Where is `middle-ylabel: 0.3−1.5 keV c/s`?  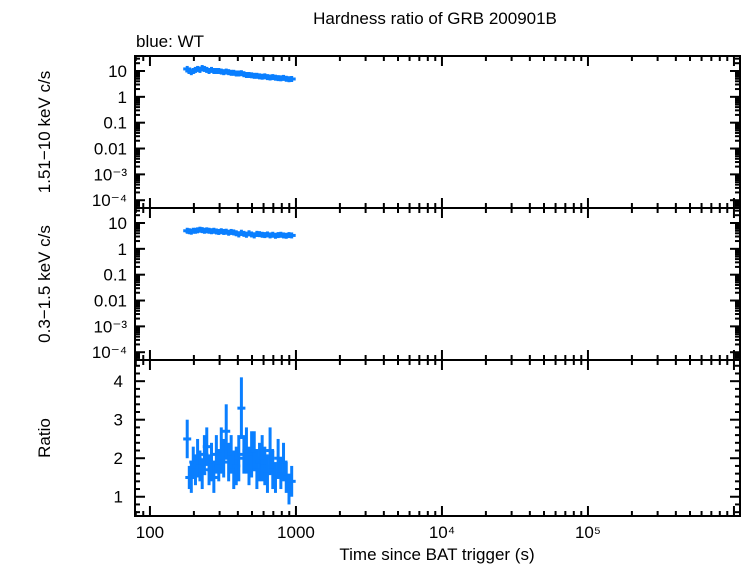
middle-ylabel: 0.3−1.5 keV c/s is located at coordinates (44, 284).